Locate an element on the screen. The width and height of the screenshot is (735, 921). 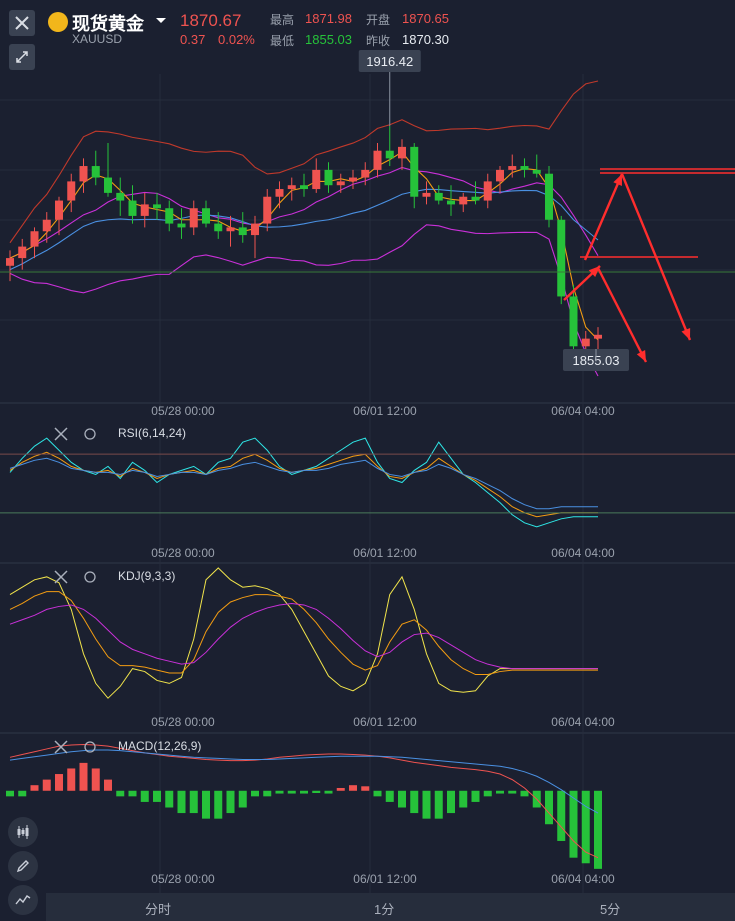
instrument-name: 现货黄金 is located at coordinates (108, 24).